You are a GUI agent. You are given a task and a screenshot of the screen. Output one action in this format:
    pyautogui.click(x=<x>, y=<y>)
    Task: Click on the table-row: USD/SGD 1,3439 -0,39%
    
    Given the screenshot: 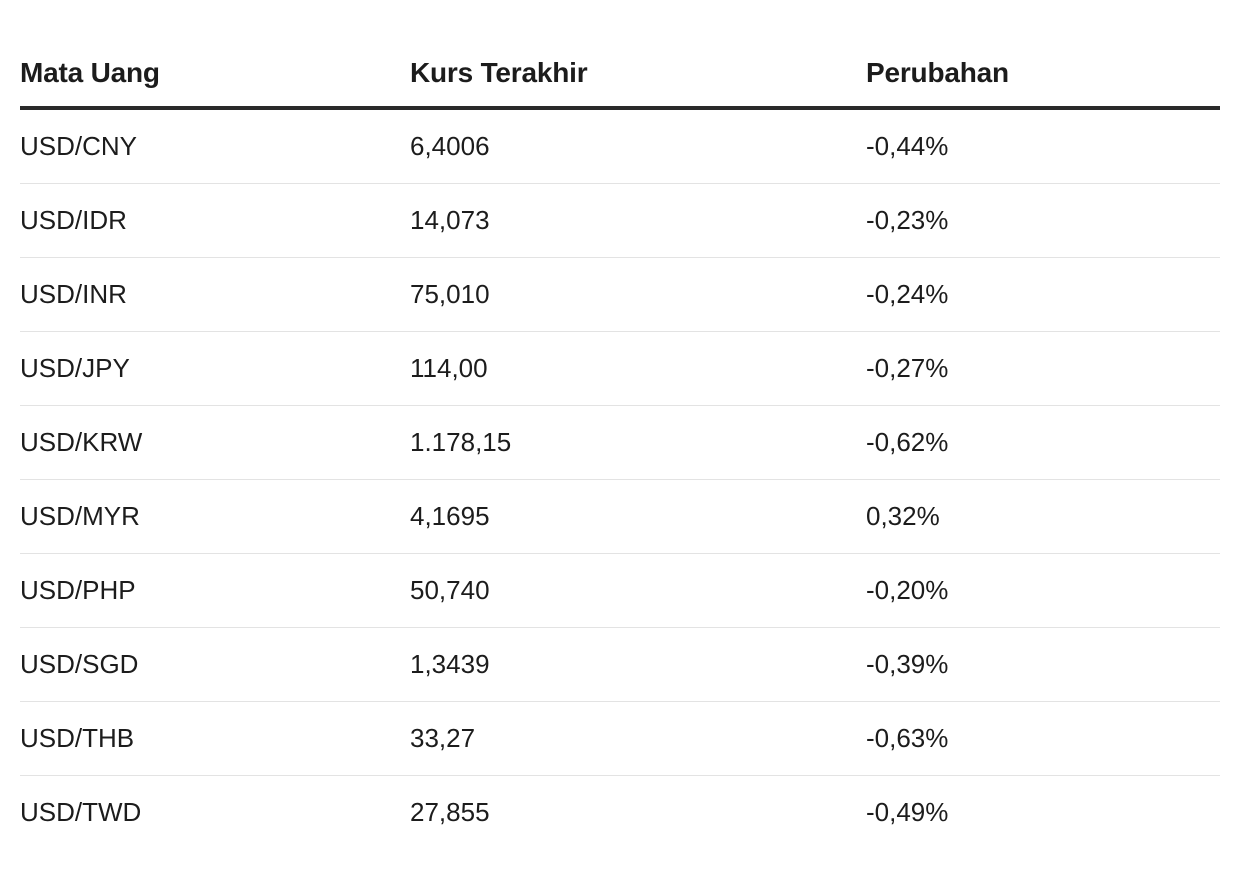 What is the action you would take?
    pyautogui.click(x=620, y=664)
    